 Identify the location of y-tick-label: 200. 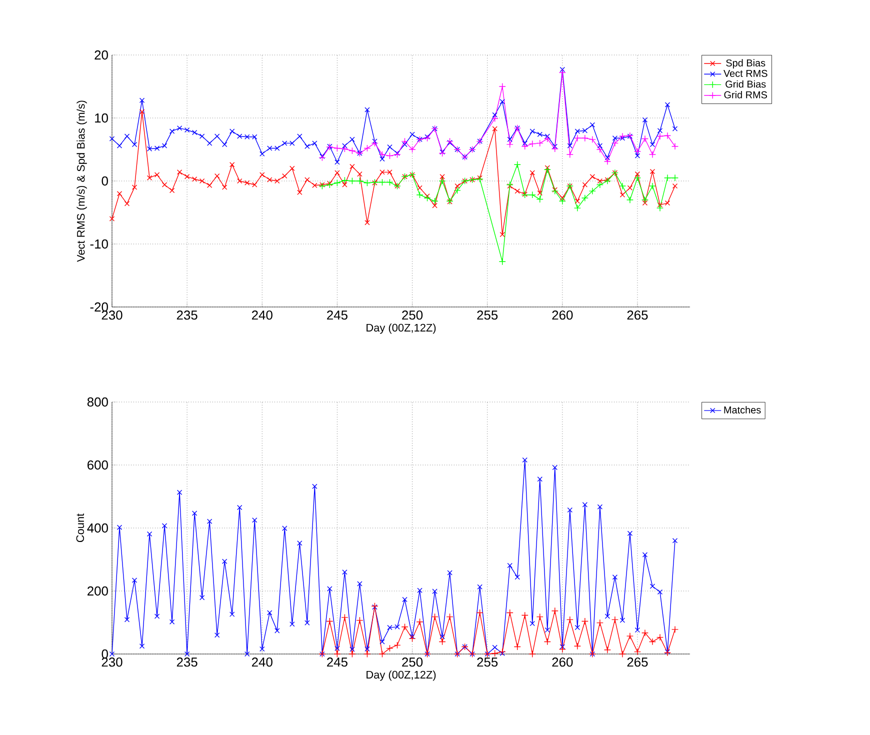
(98, 591).